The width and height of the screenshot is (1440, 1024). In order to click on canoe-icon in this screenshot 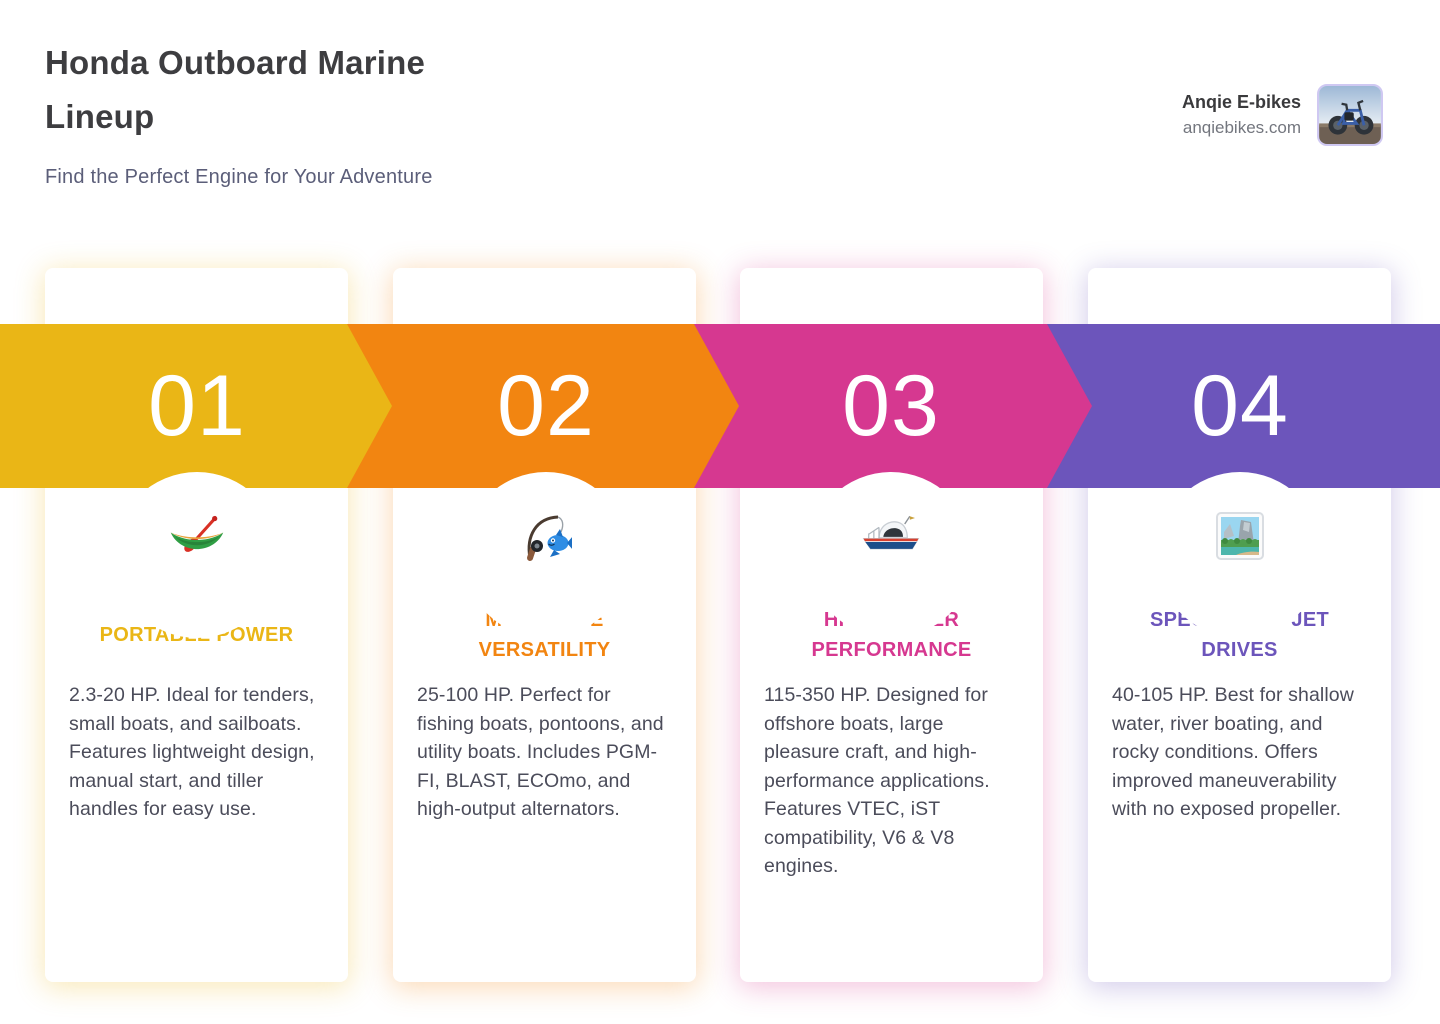, I will do `click(197, 536)`.